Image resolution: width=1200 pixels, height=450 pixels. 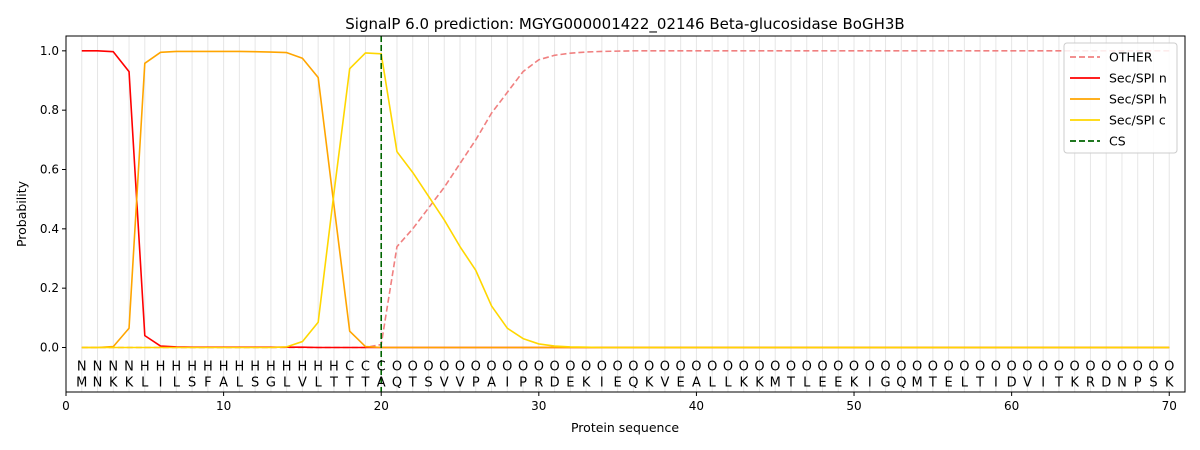 I want to click on residue-letter: D, so click(x=555, y=383).